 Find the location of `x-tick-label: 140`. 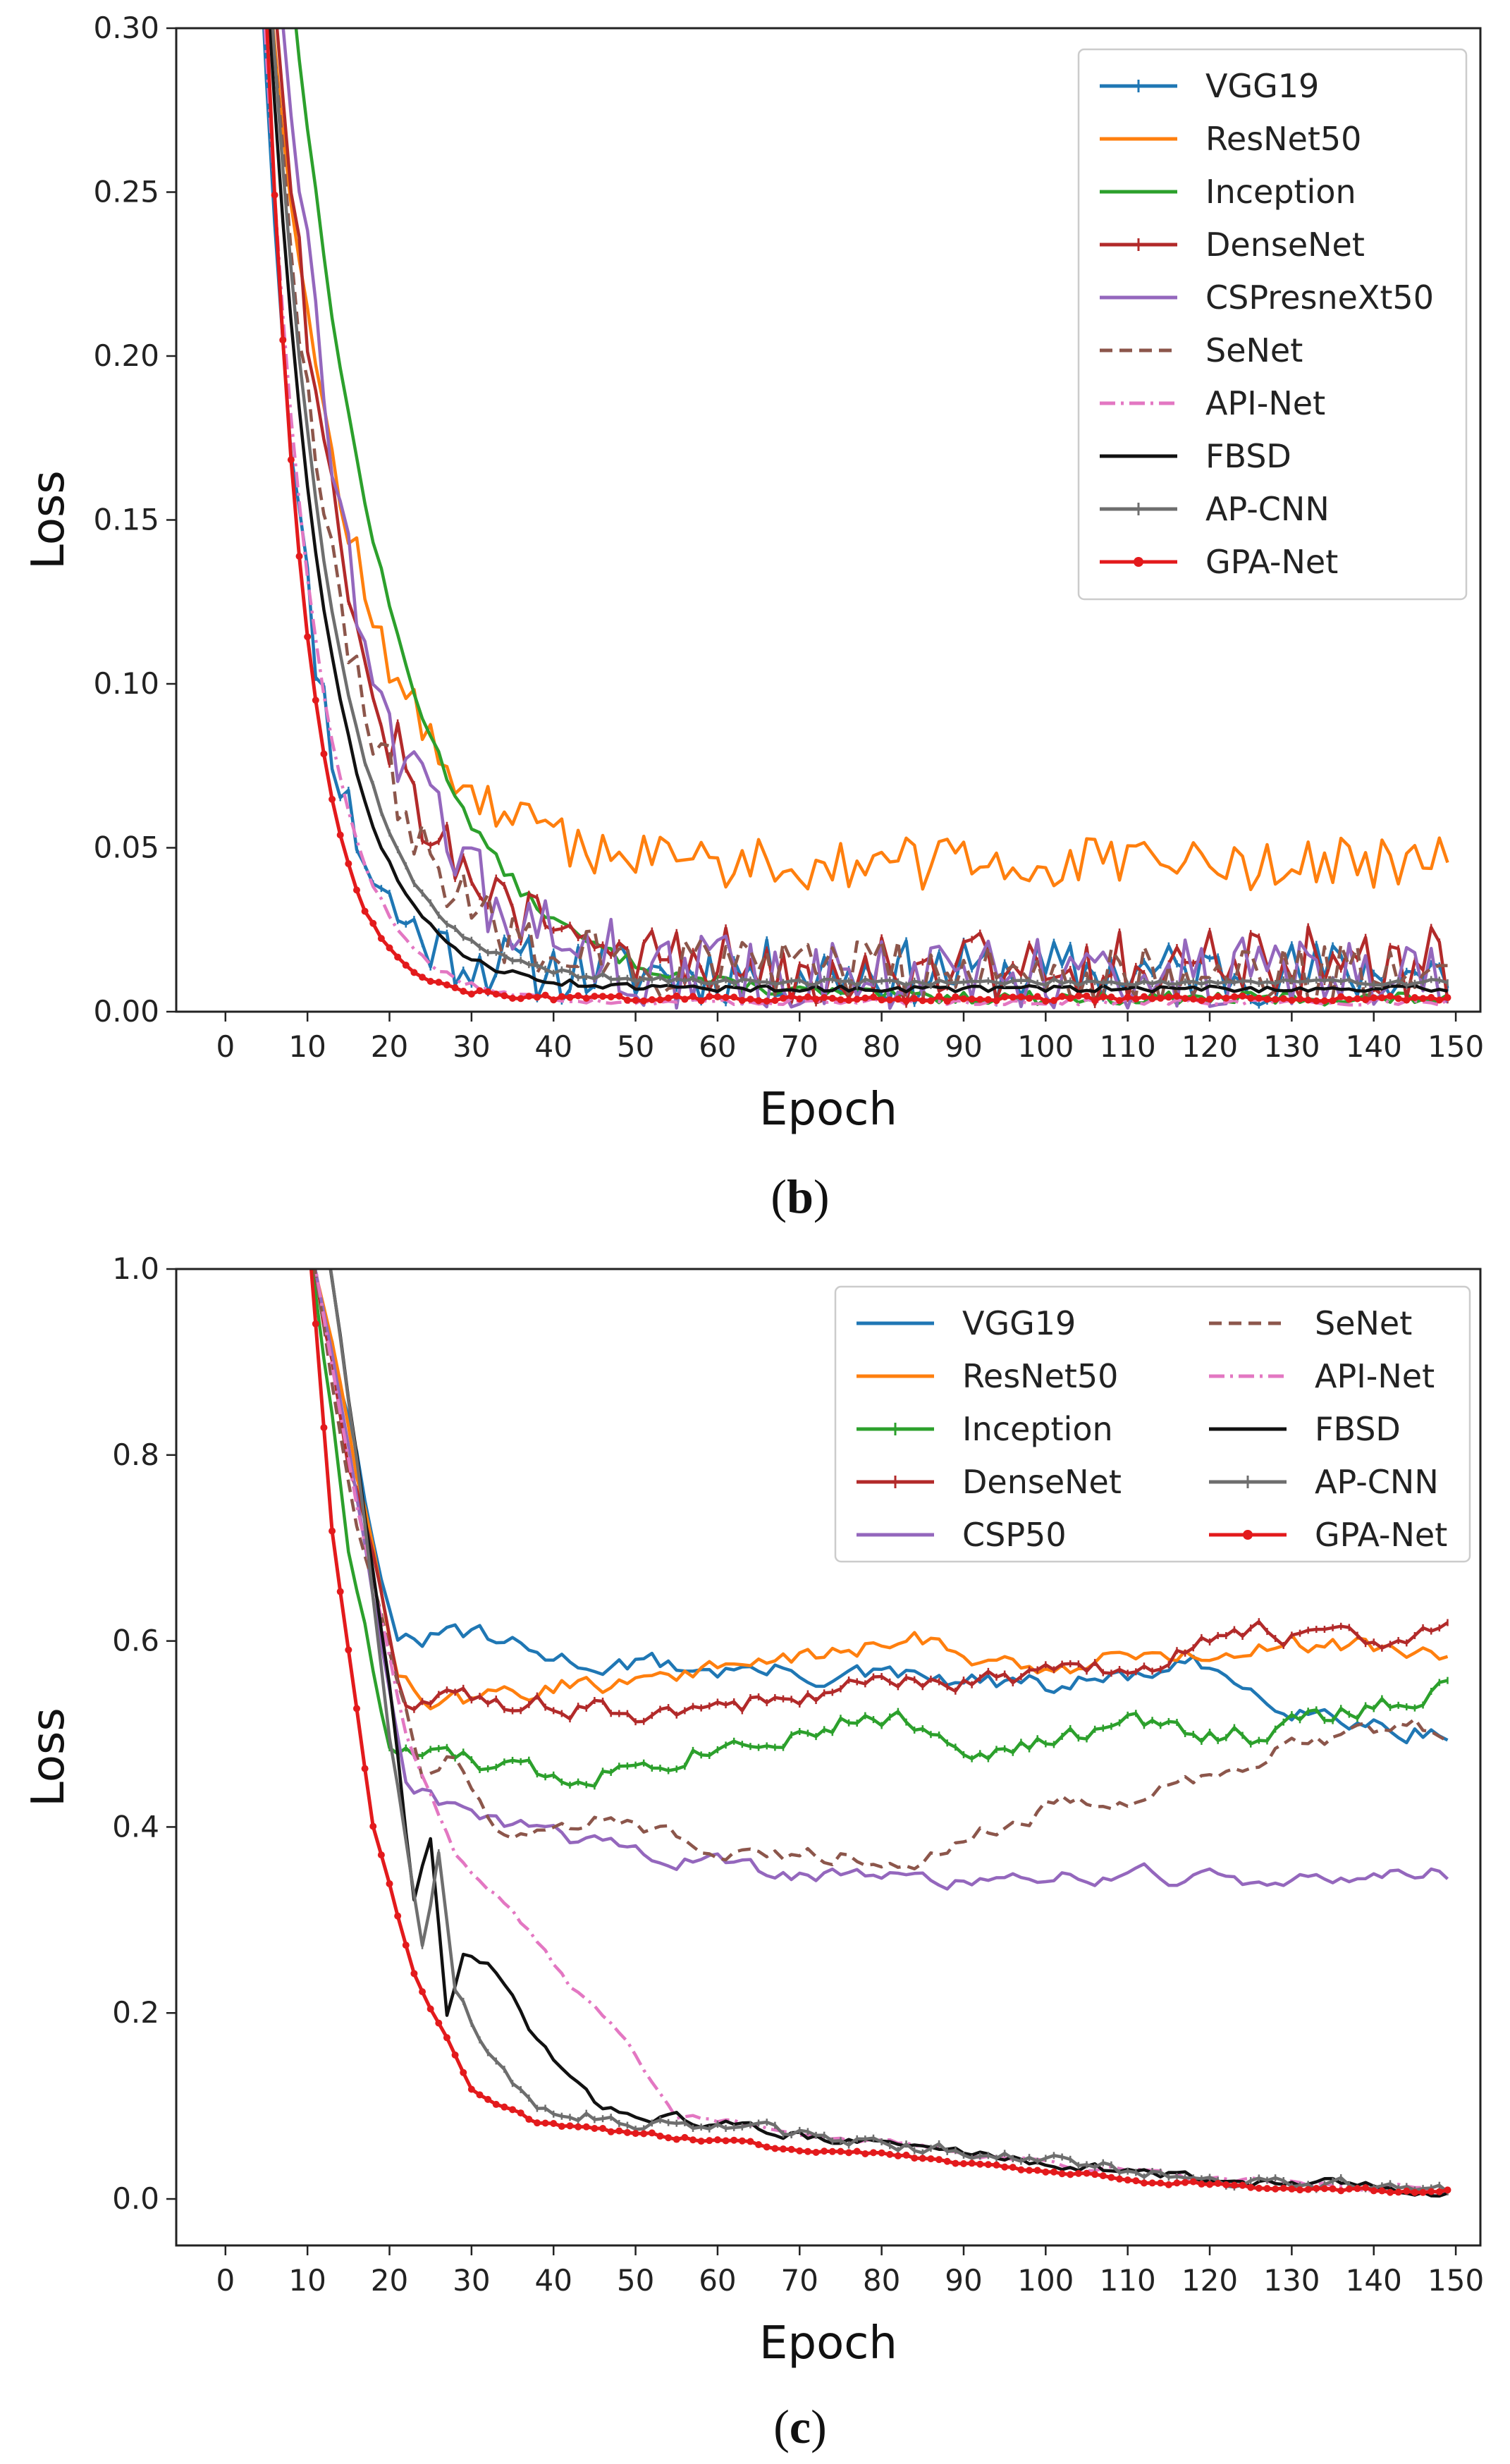

x-tick-label: 140 is located at coordinates (1374, 1046).